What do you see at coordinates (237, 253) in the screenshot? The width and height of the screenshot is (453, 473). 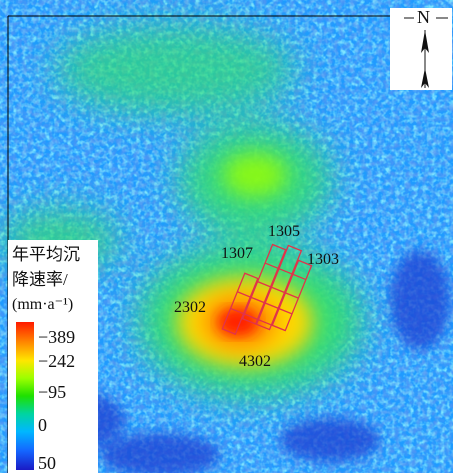 I see `panel-label-1307: 1307` at bounding box center [237, 253].